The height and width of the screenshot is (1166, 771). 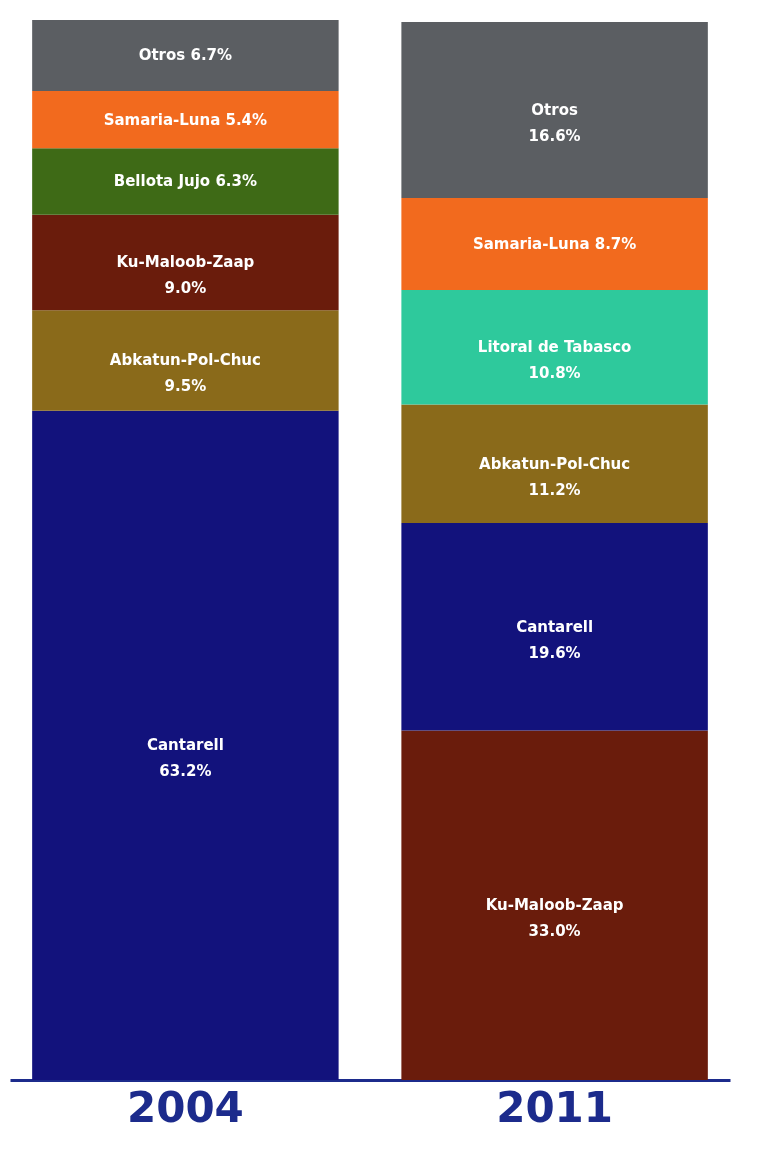 What do you see at coordinates (185, 55) in the screenshot?
I see `data-label: Otros 6.7%` at bounding box center [185, 55].